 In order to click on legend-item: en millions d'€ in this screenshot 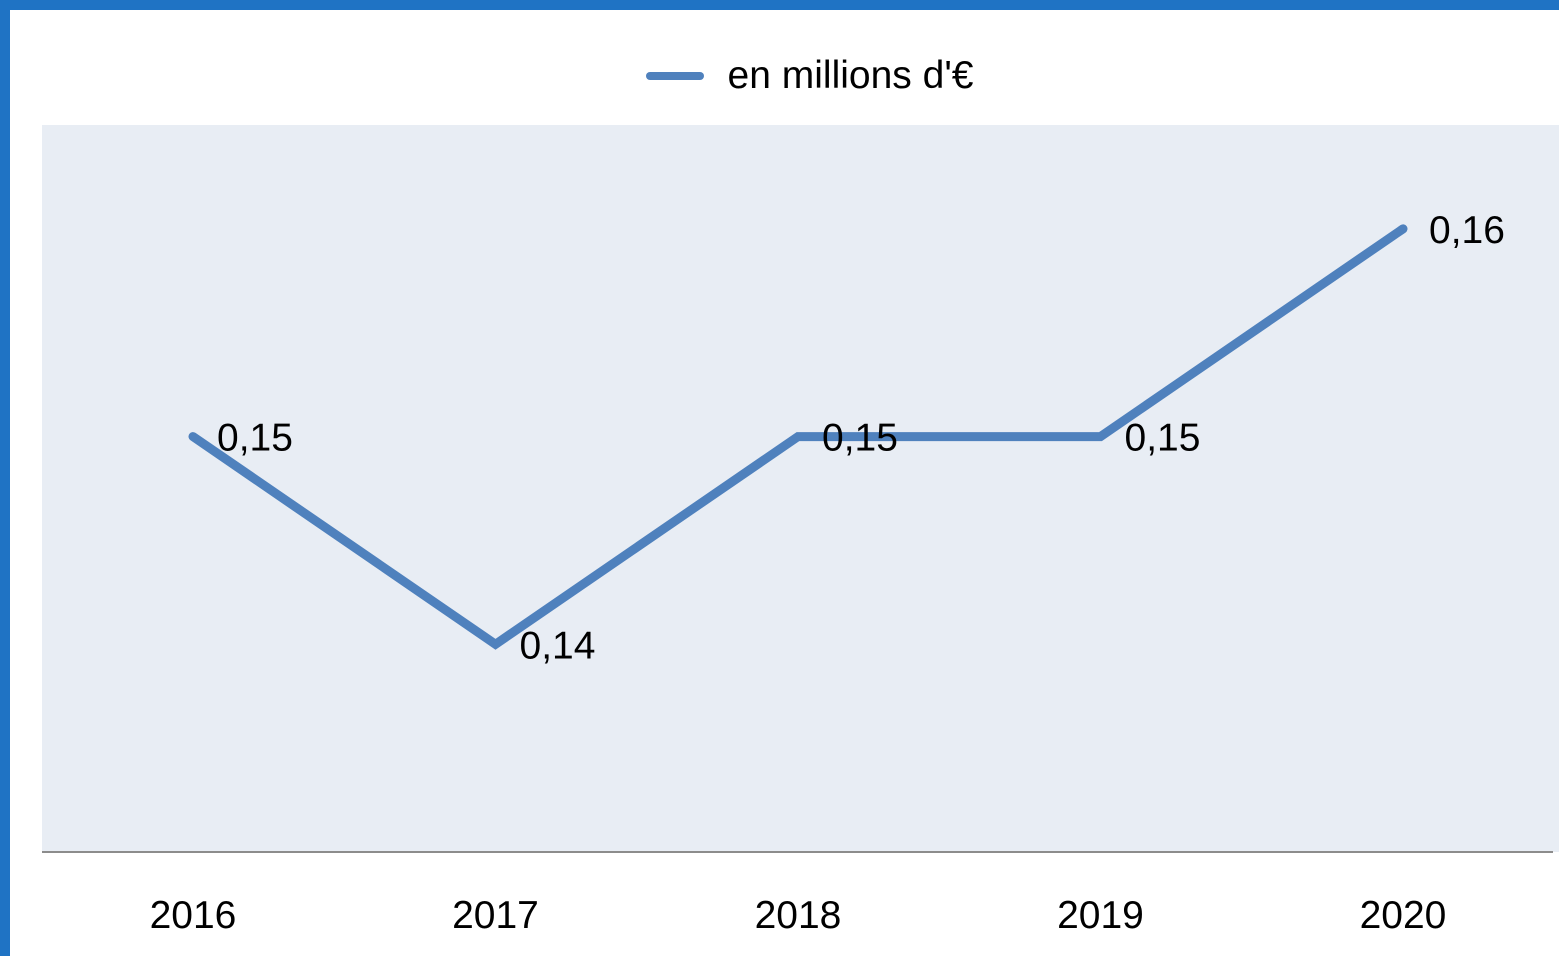, I will do `click(809, 76)`.